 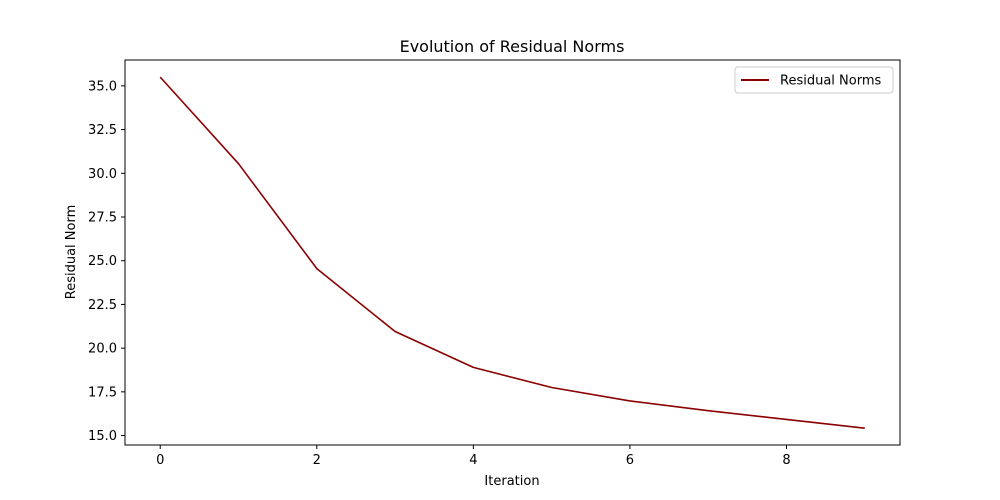 I want to click on y-tick-label: 17.5, so click(x=102, y=392).